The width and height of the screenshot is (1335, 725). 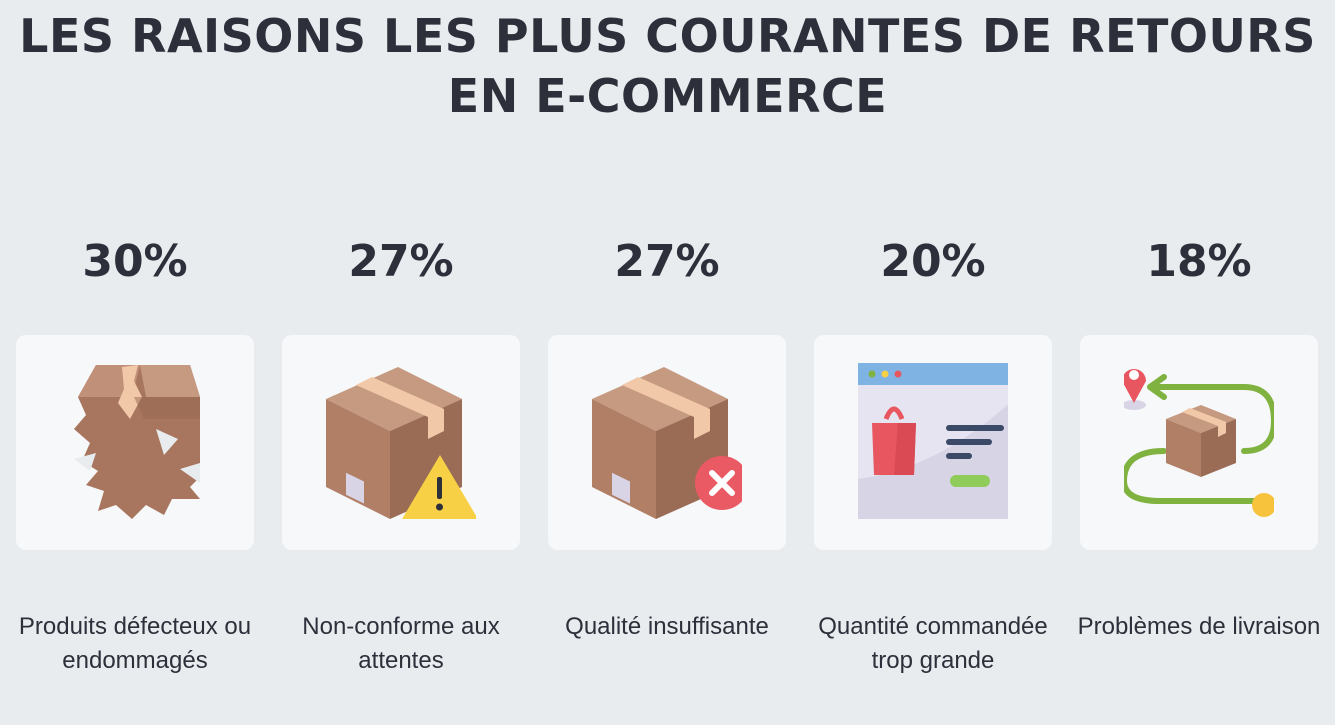 I want to click on stat-label: Non-conforme aux attentes, so click(x=401, y=643).